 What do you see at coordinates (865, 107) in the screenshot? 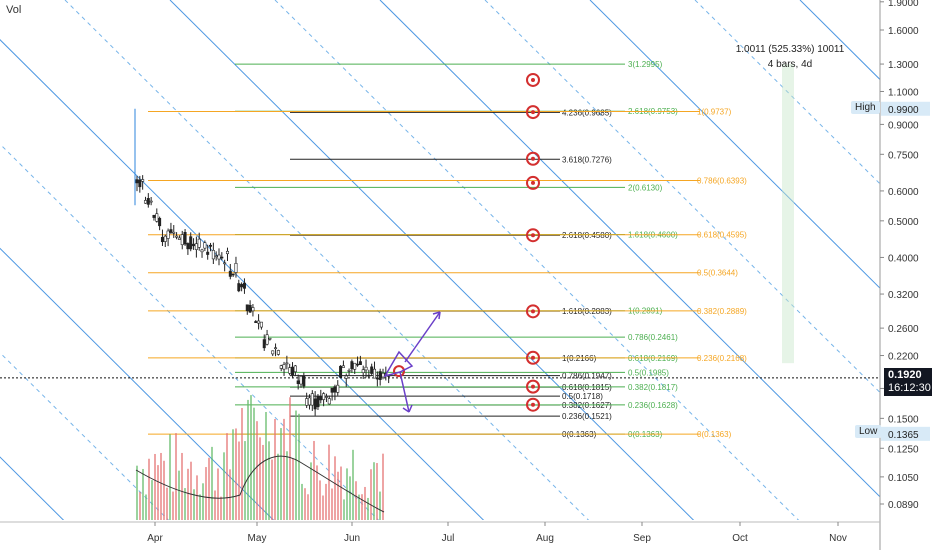
I see `high-badge: High` at bounding box center [865, 107].